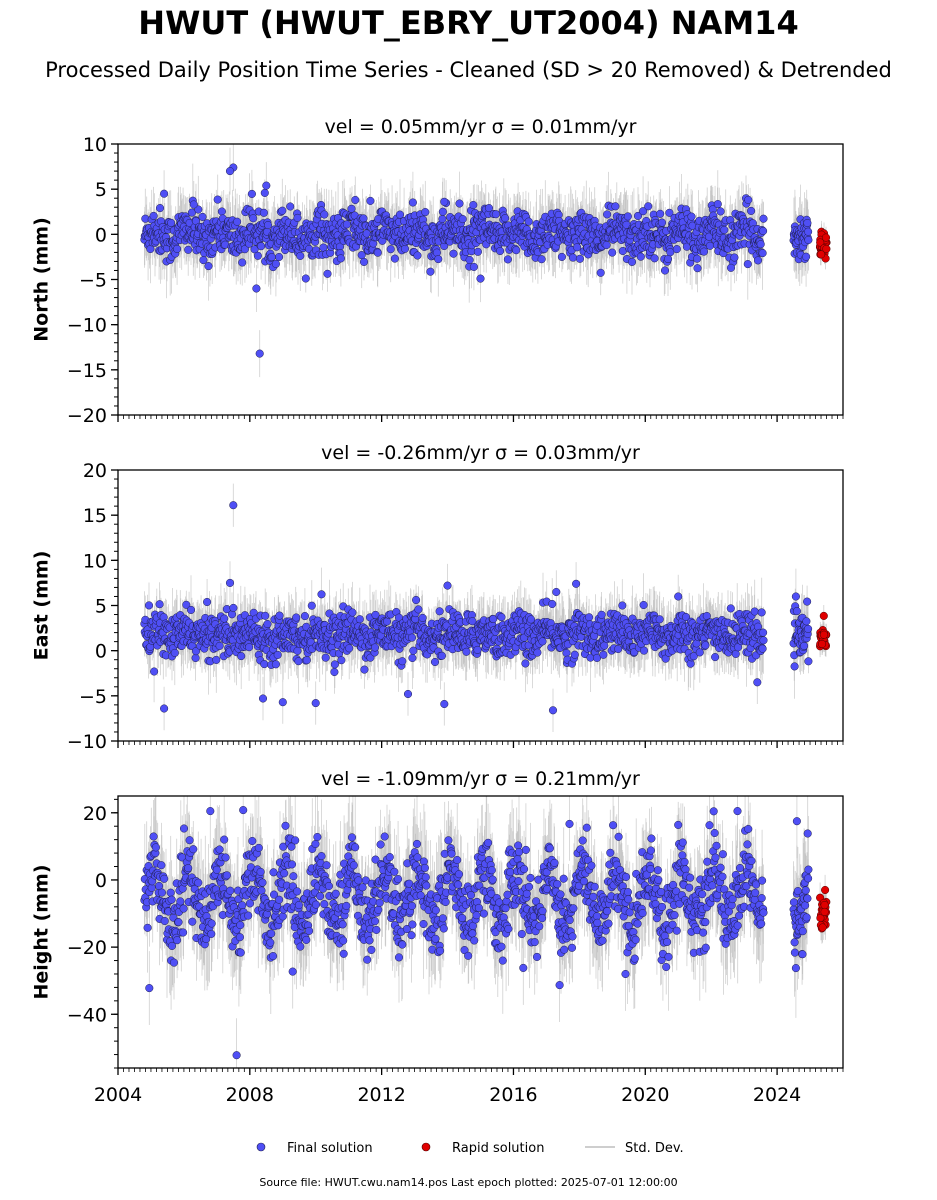 The height and width of the screenshot is (1200, 937). What do you see at coordinates (101, 190) in the screenshot?
I see `north-ytick-label: 5` at bounding box center [101, 190].